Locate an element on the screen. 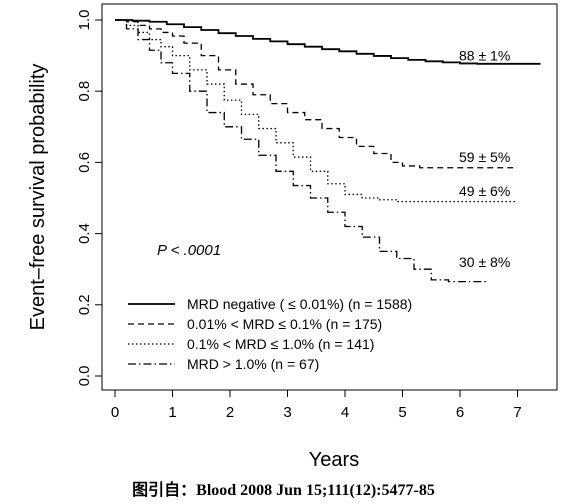 The image size is (567, 504). y-tick-label: 0.8 is located at coordinates (84, 91).